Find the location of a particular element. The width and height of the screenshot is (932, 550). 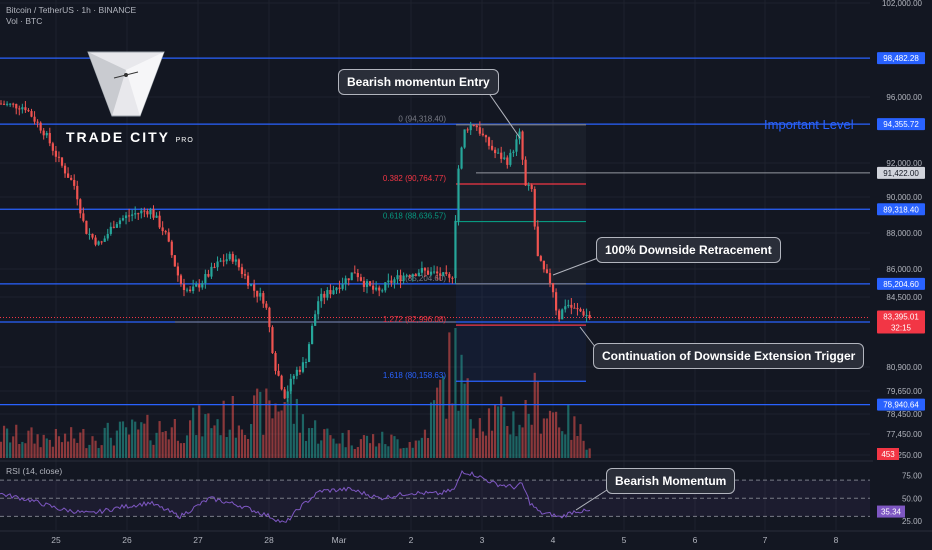

price-tick-9: 78,450.00 is located at coordinates (904, 414).